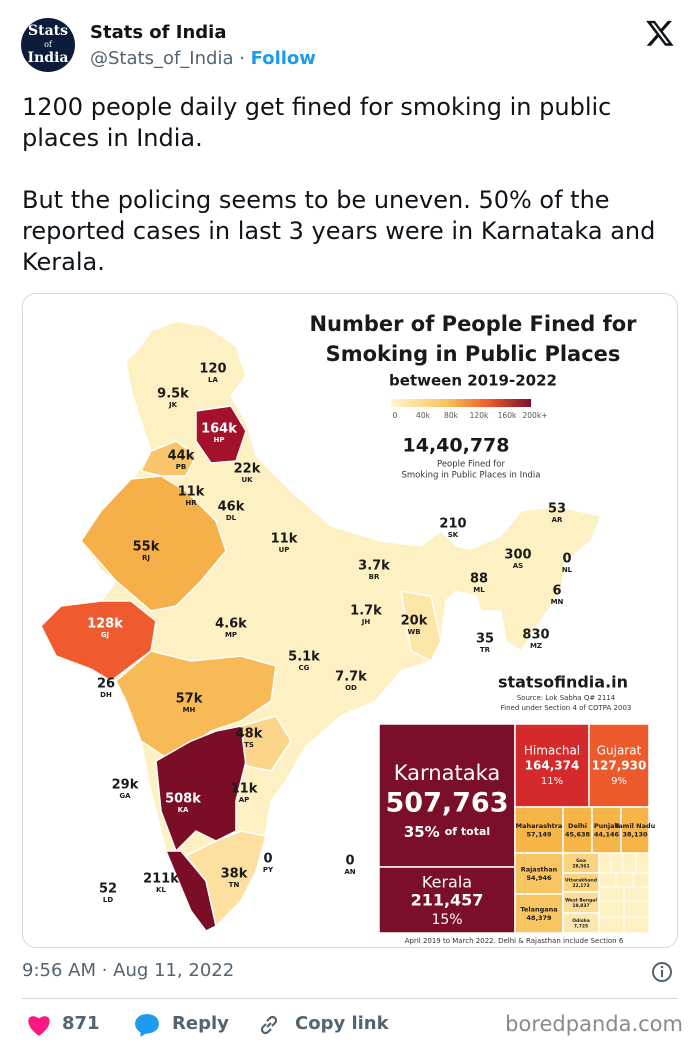  What do you see at coordinates (578, 835) in the screenshot?
I see `treemap-value: 45,638` at bounding box center [578, 835].